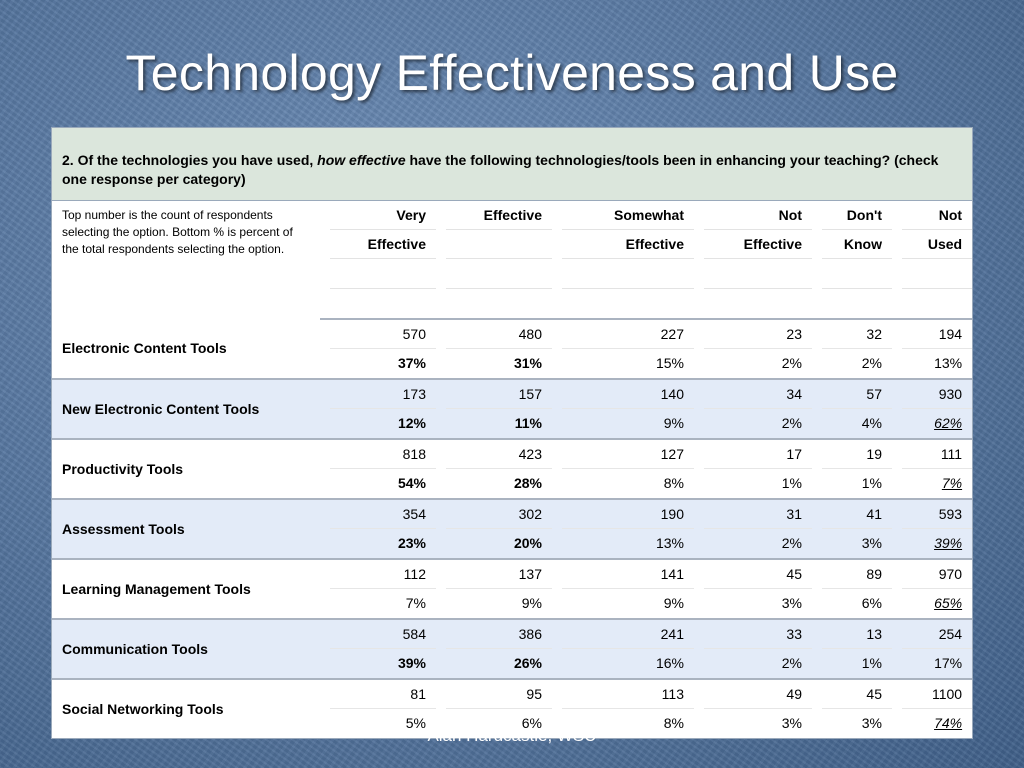  I want to click on count-cell: 141, so click(628, 573).